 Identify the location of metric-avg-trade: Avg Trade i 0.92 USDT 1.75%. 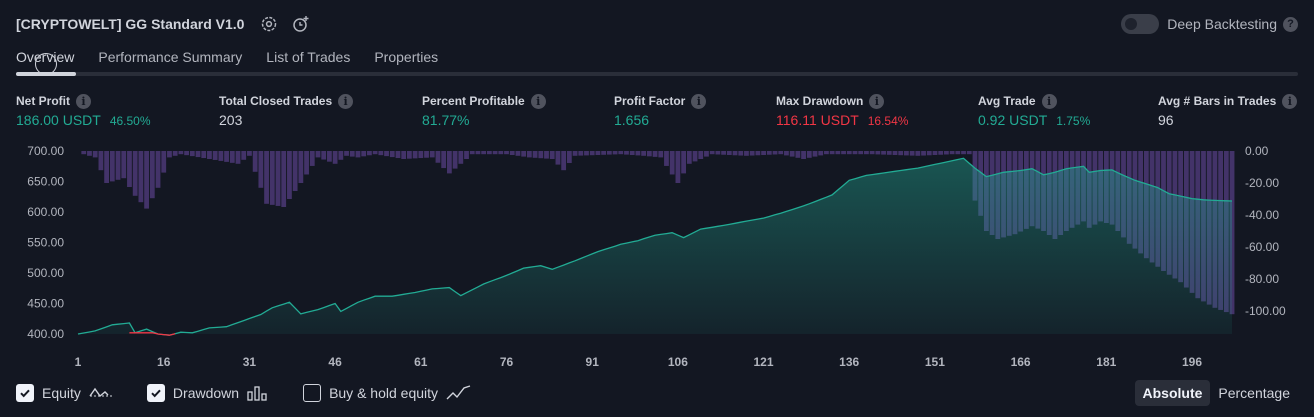
(1034, 110).